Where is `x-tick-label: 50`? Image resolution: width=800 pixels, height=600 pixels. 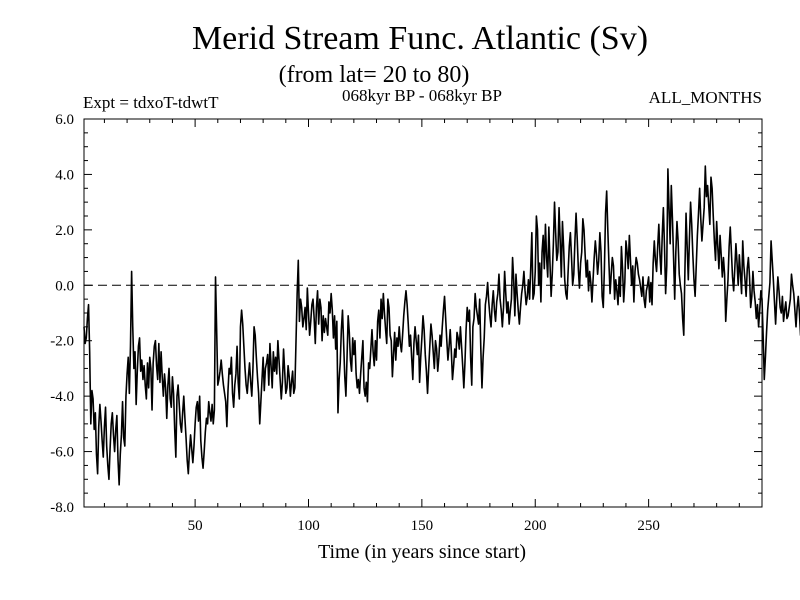
x-tick-label: 50 is located at coordinates (195, 526).